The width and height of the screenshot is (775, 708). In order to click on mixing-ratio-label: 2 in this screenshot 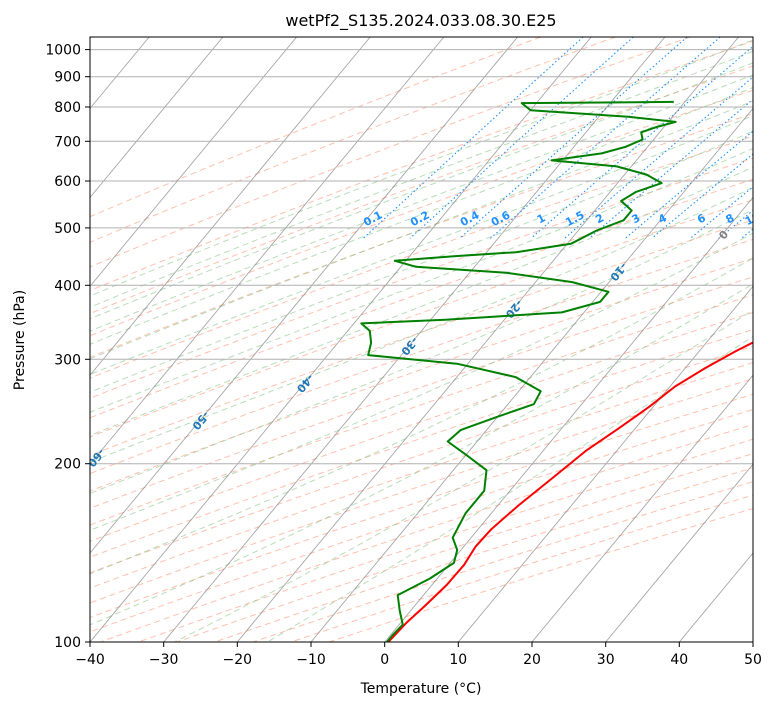, I will do `click(599, 218)`.